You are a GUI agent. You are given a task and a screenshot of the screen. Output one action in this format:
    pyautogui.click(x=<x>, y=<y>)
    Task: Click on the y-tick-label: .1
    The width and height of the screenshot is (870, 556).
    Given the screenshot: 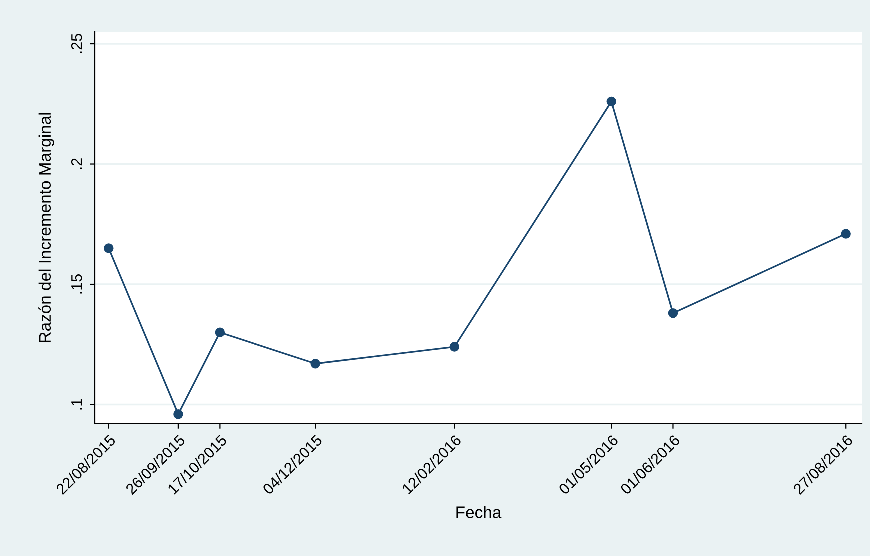 What is the action you would take?
    pyautogui.click(x=77, y=404)
    